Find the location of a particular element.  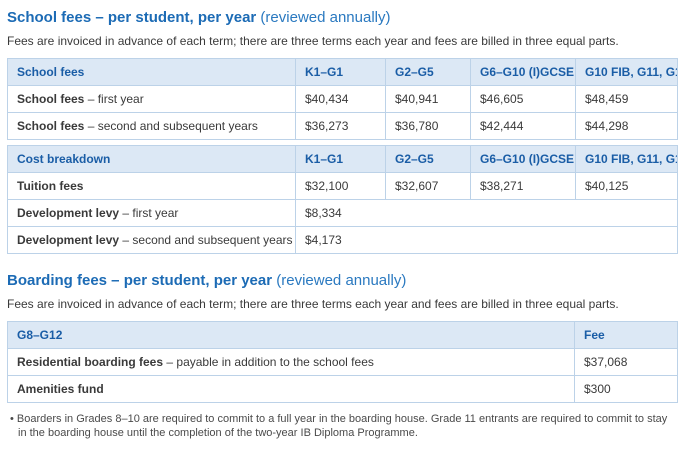

school-fees-header-label: School fees is located at coordinates (151, 72).